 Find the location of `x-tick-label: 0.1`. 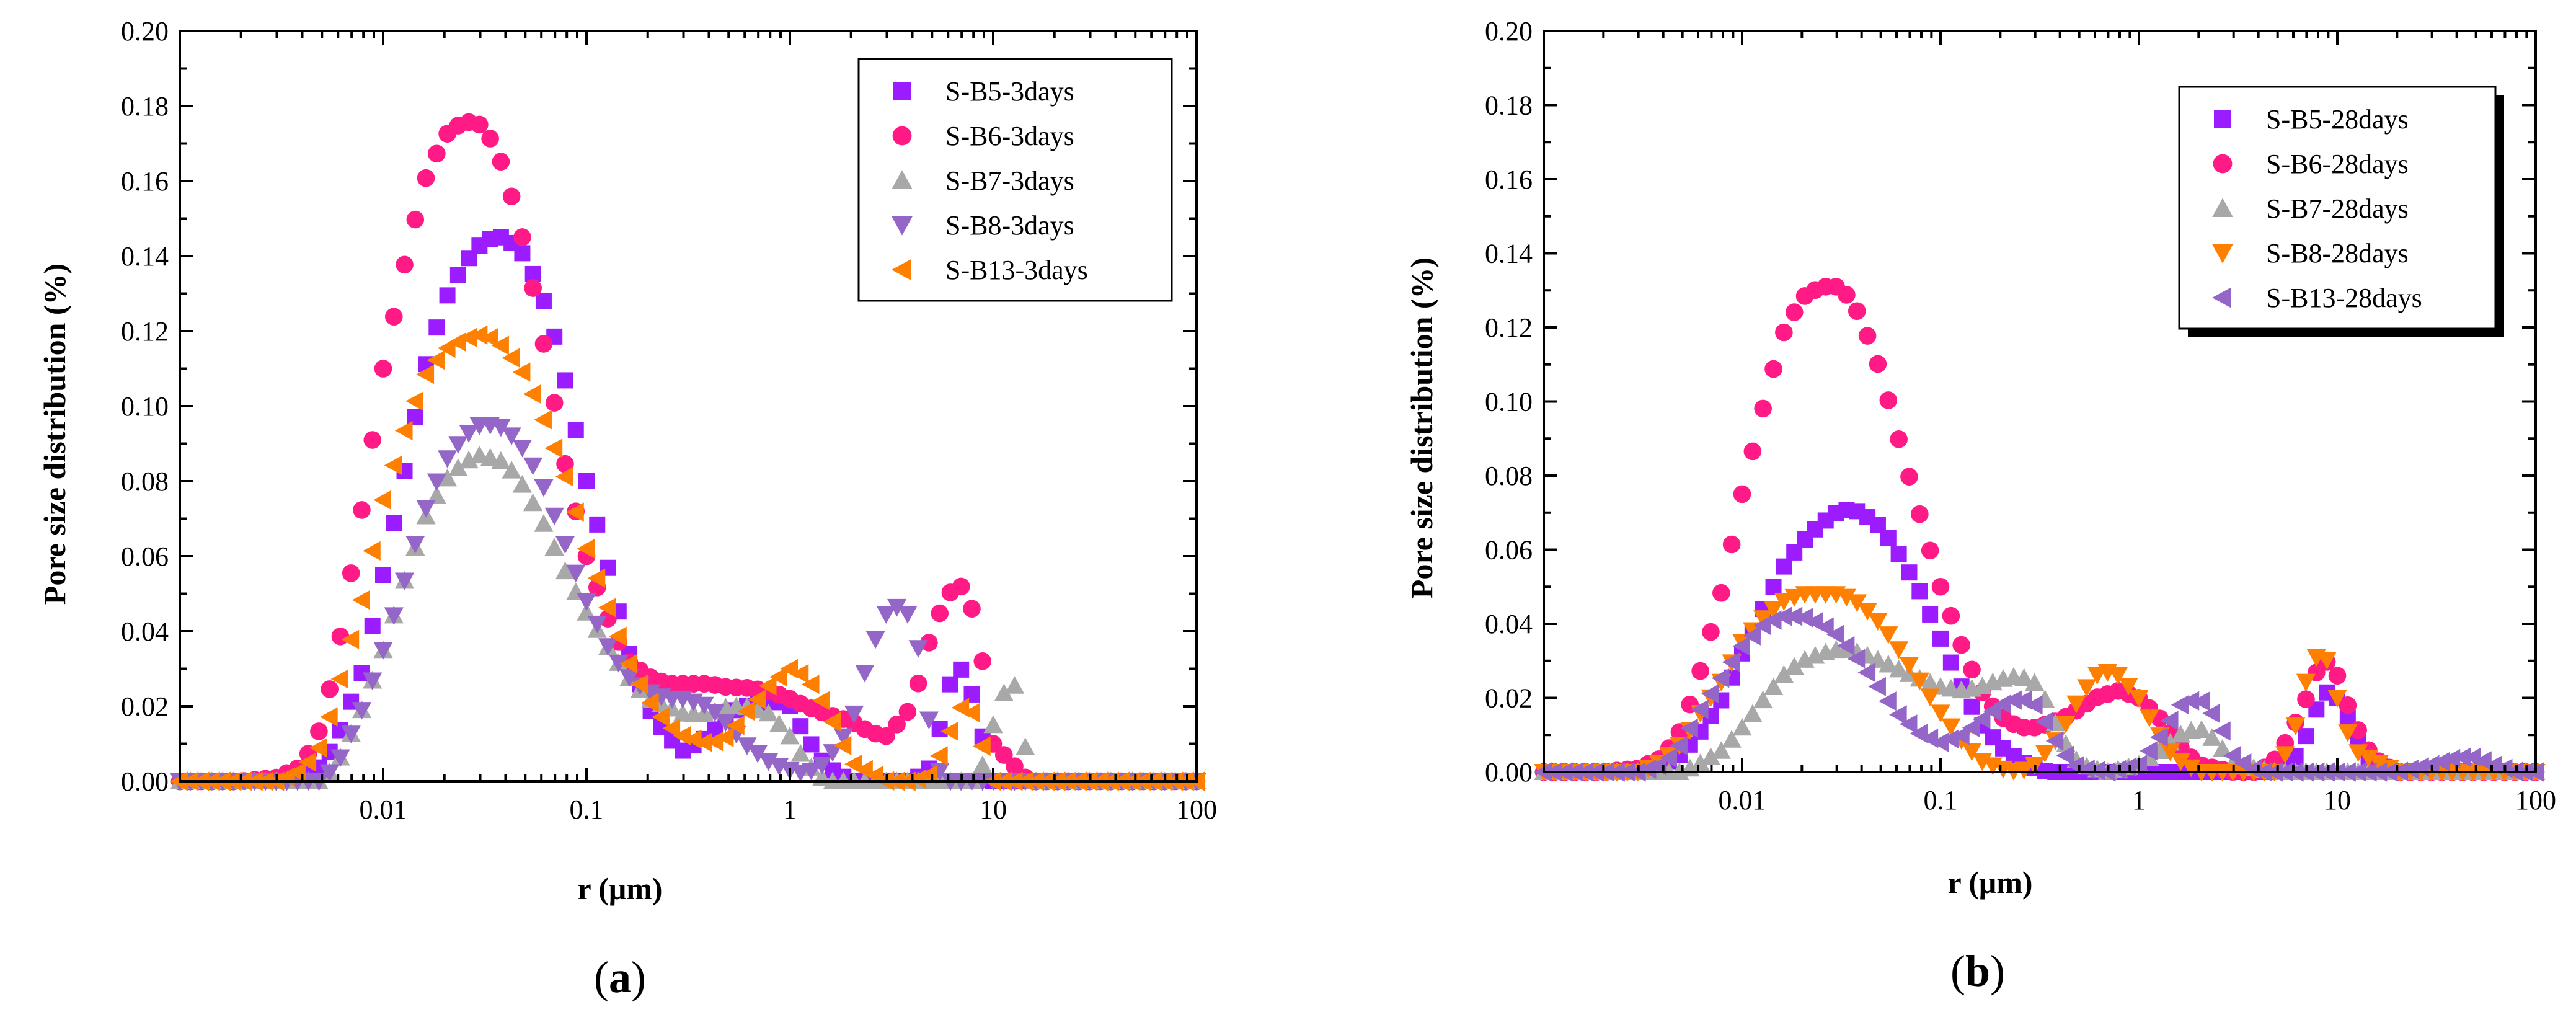

x-tick-label: 0.1 is located at coordinates (1941, 800).